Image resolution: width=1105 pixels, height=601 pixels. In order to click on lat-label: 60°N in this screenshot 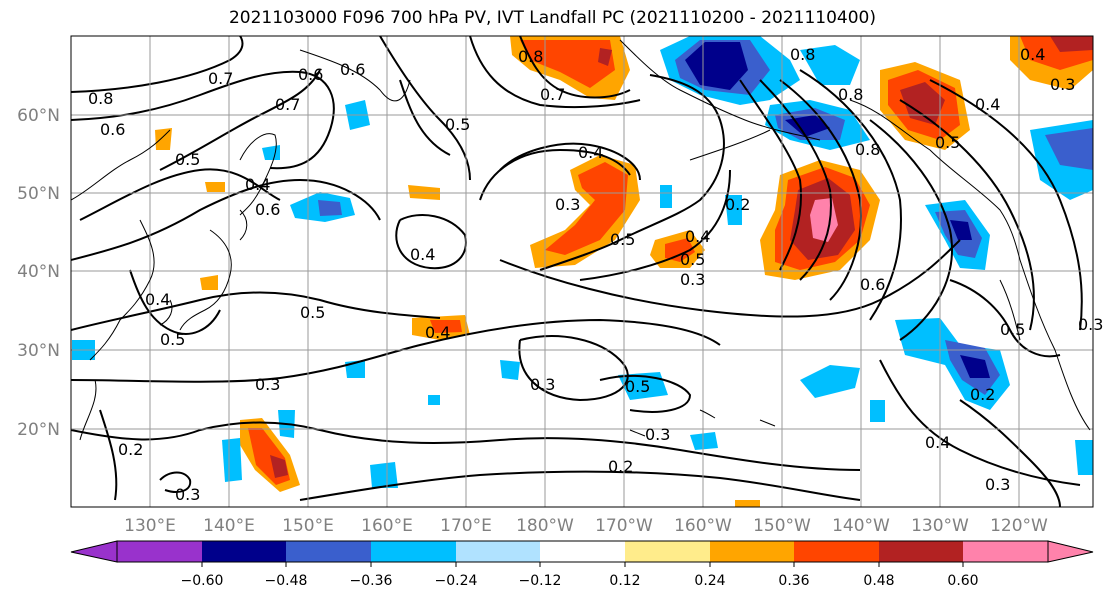, I will do `click(38, 116)`.